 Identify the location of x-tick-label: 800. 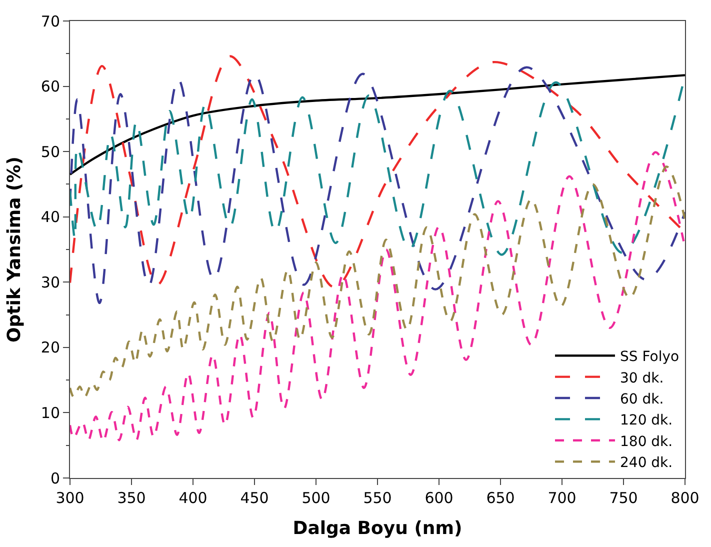
(685, 498).